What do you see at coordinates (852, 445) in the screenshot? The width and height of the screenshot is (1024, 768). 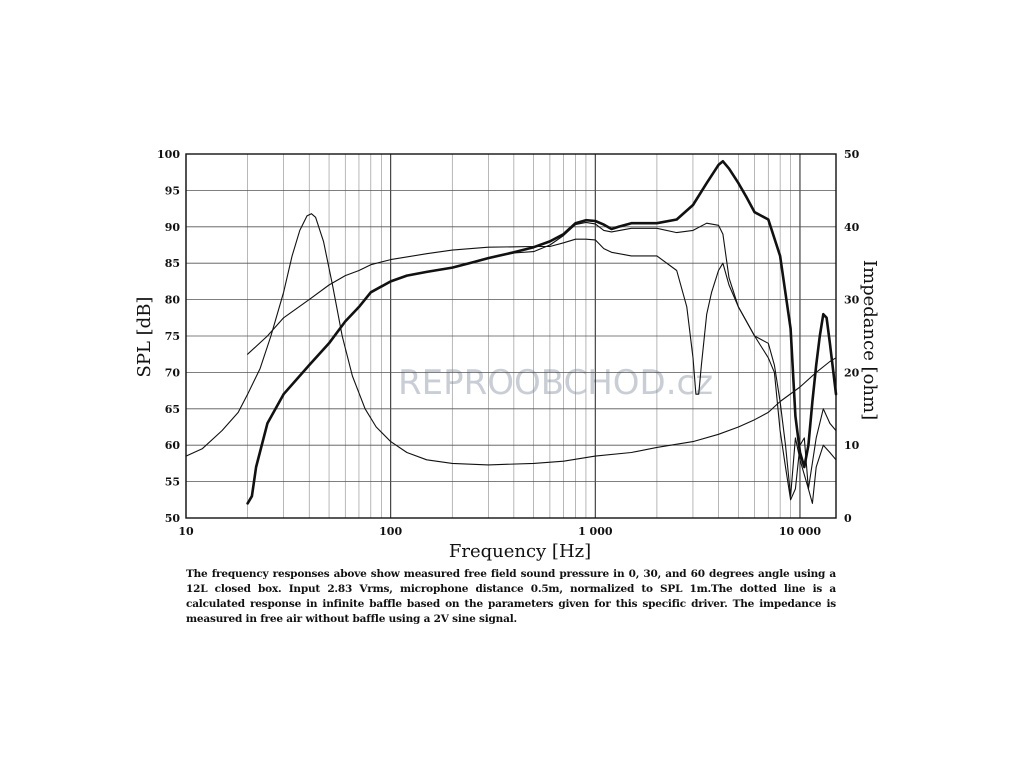 I see `y-right-tick-label: 10` at bounding box center [852, 445].